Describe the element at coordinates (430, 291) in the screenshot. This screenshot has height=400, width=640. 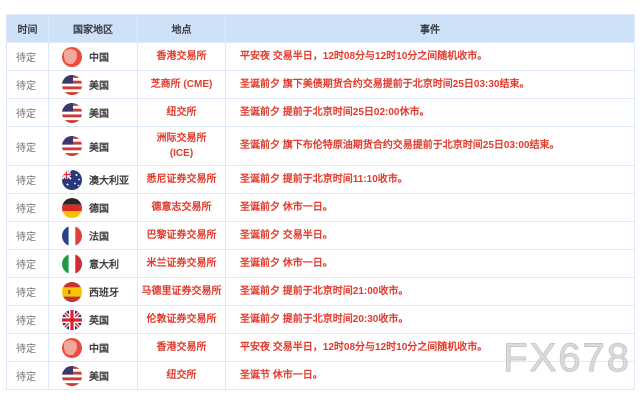
I see `event-cell: 圣诞前夕 提前于北京时间21:00收市。` at that location.